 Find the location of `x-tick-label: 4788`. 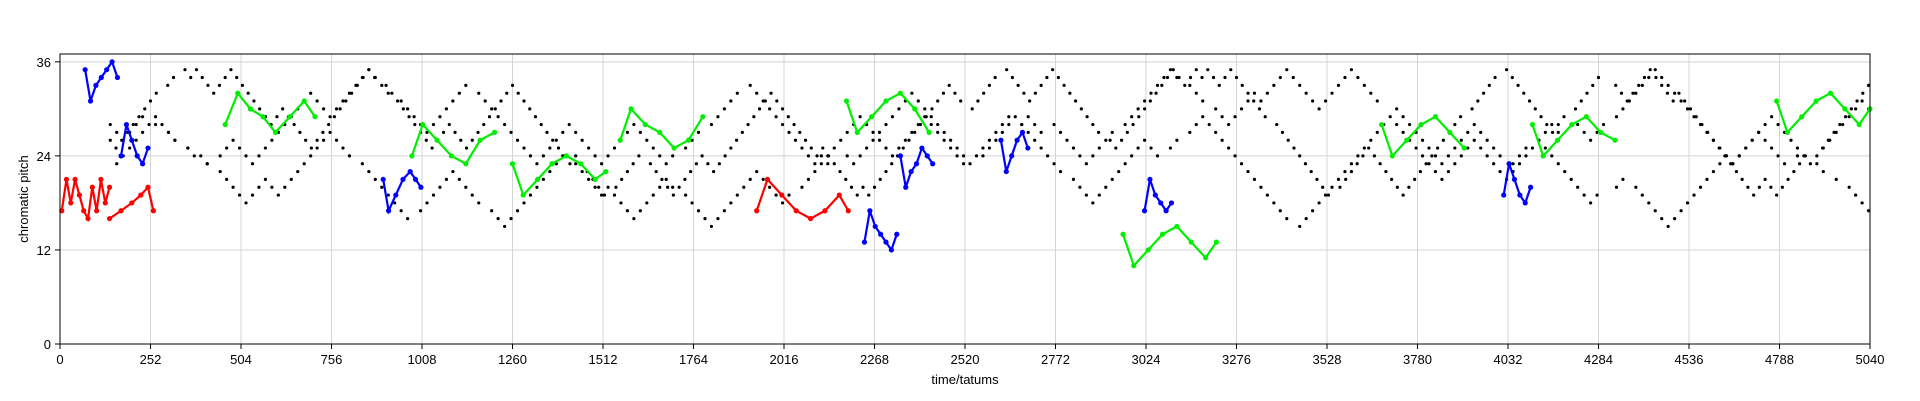

x-tick-label: 4788 is located at coordinates (1779, 359).